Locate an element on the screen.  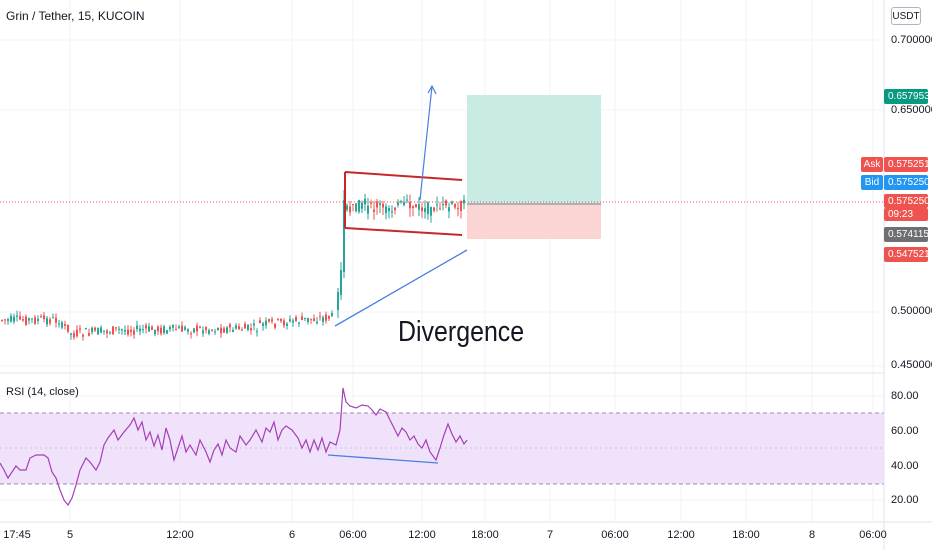
time-axis-label: 7 is located at coordinates (550, 535).